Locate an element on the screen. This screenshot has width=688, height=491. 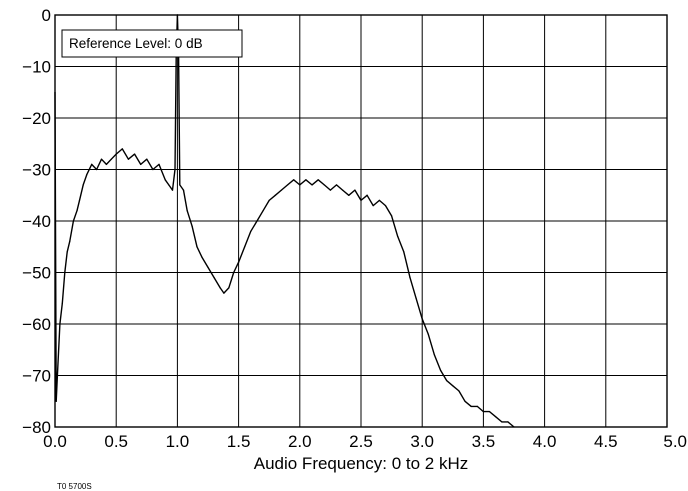
x-tick-label: 3.0 is located at coordinates (422, 441).